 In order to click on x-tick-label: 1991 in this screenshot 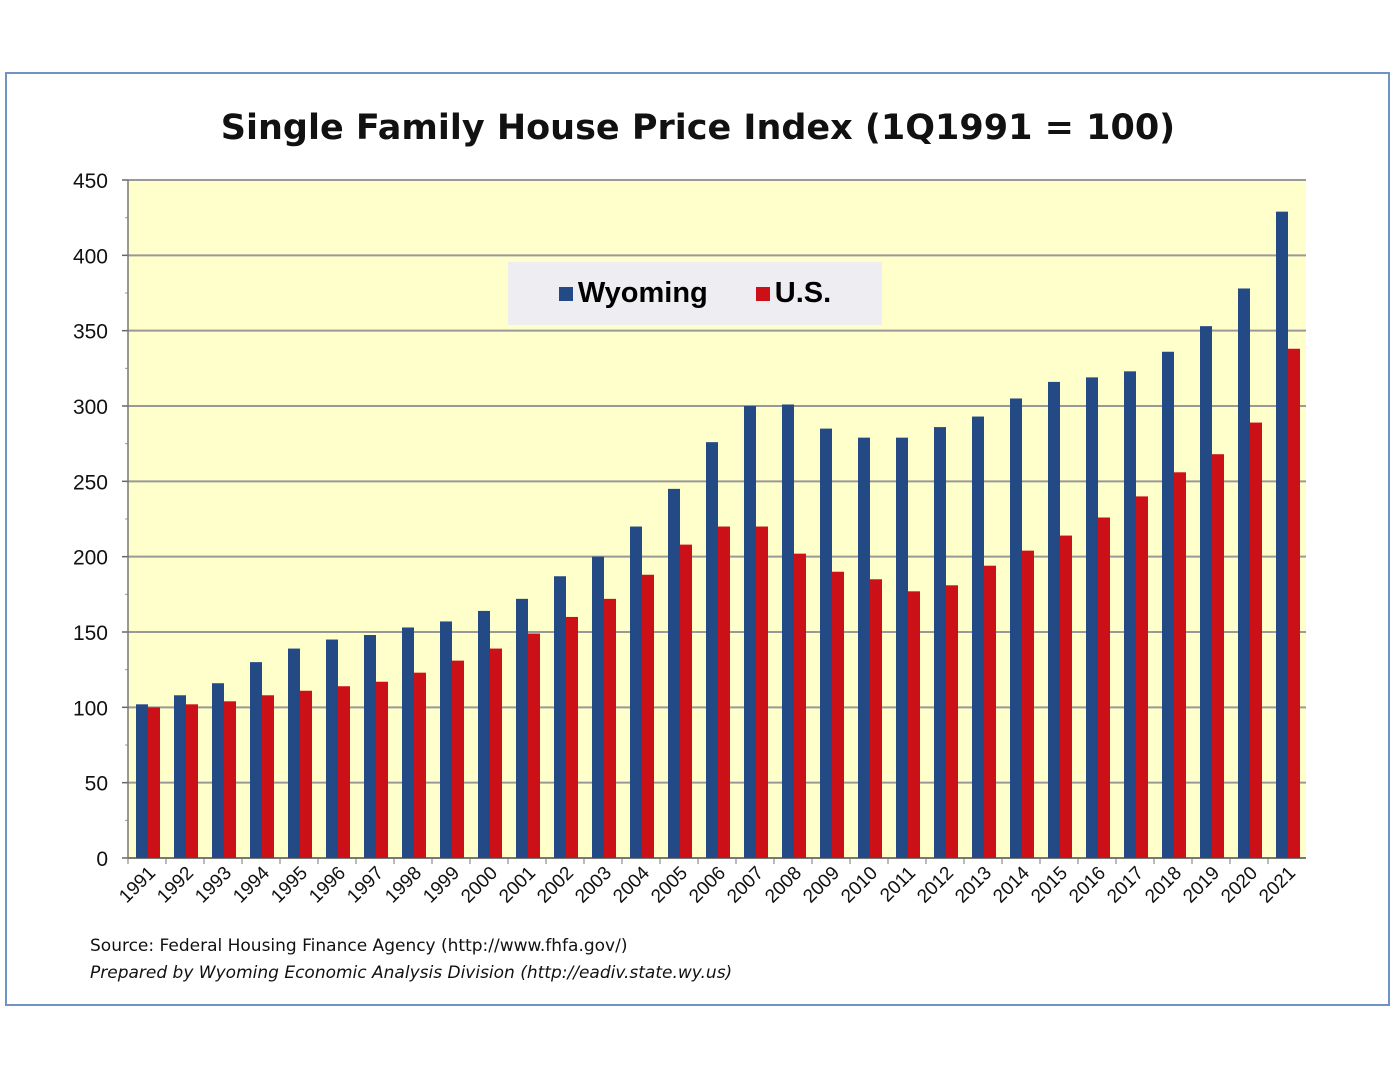, I will do `click(137, 885)`.